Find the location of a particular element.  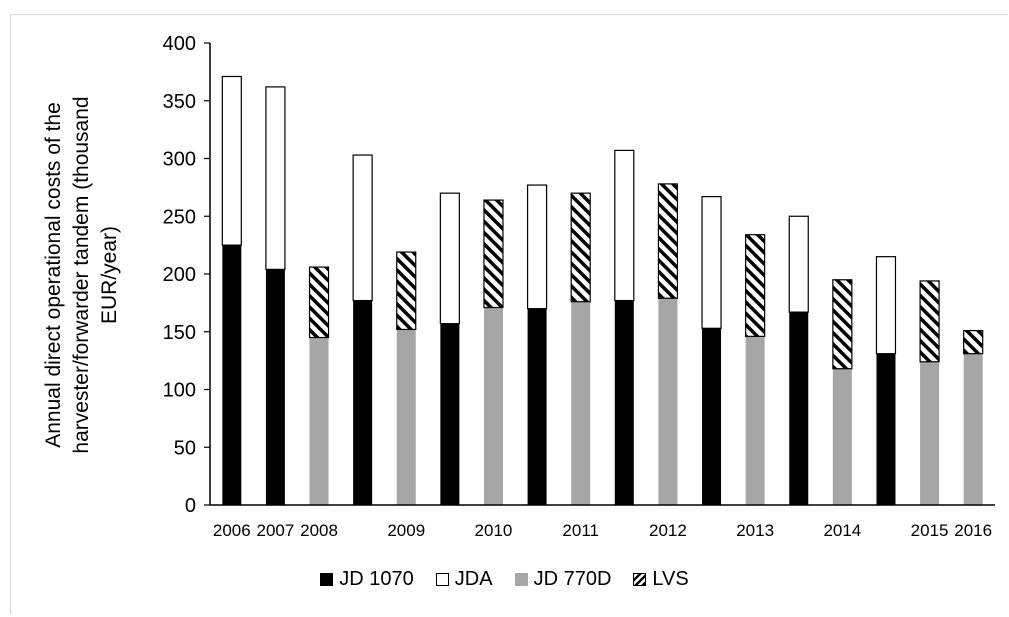

y-axis-title-line: EUR/year) is located at coordinates (109, 275).